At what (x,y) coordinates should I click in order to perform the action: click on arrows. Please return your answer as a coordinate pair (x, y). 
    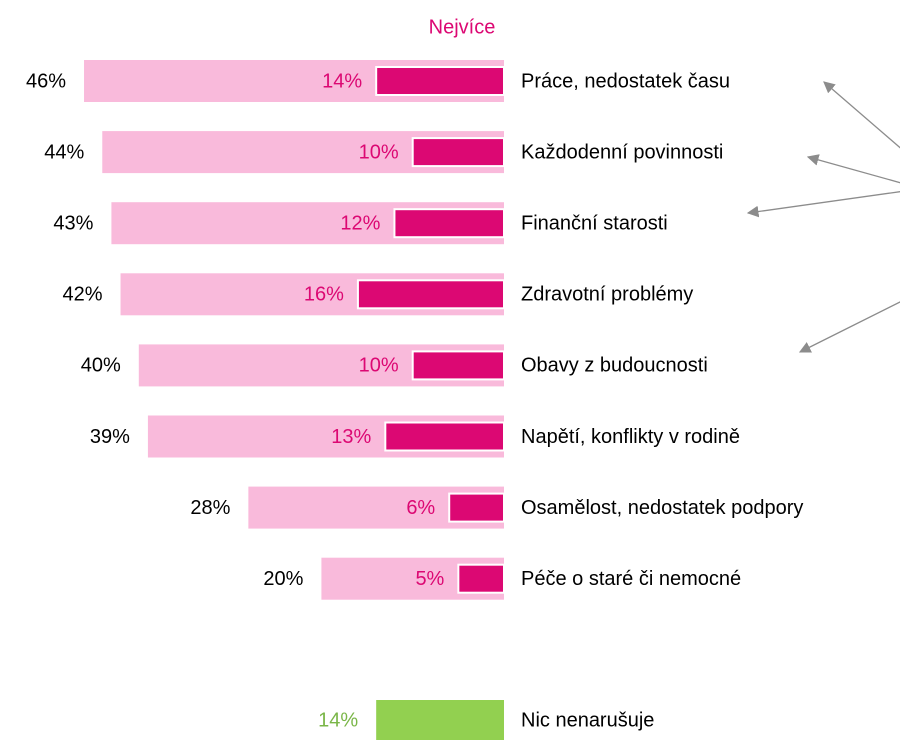
    Looking at the image, I should click on (823, 217).